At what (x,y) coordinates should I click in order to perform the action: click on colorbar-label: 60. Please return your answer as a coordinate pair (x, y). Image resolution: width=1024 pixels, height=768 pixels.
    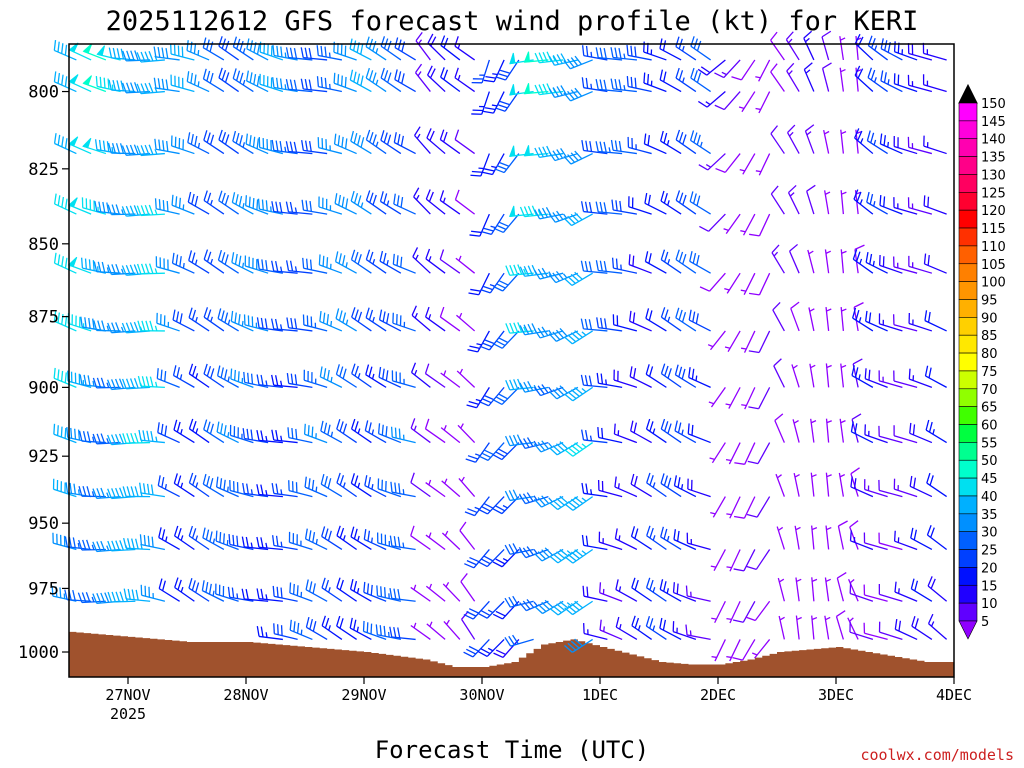
    Looking at the image, I should click on (989, 426).